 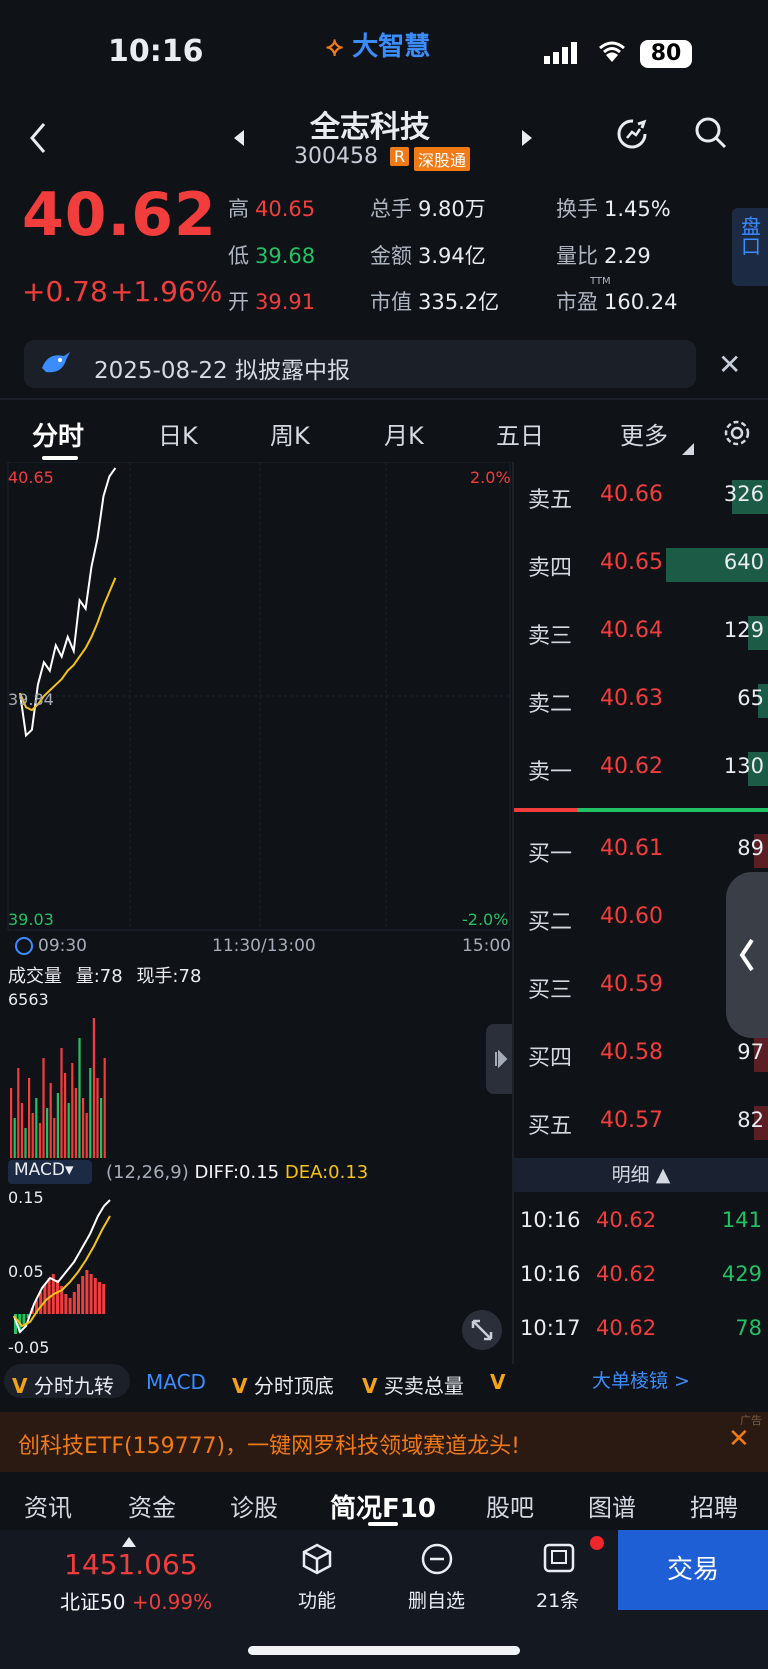 I want to click on refresh-icon, so click(x=632, y=136).